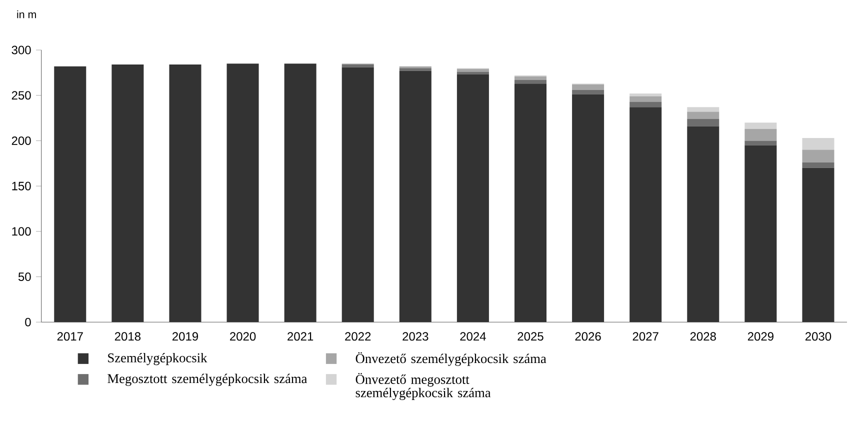  Describe the element at coordinates (28, 322) in the screenshot. I see `y-tick-label: 0` at that location.